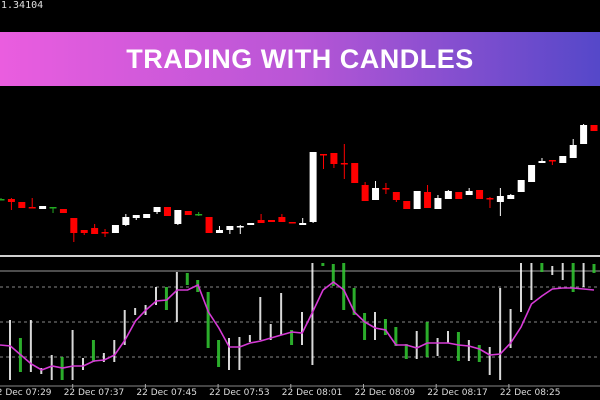 This screenshot has height=400, width=600. Describe the element at coordinates (385, 393) in the screenshot. I see `x-tick-label: 22 Dec 08:09` at that location.